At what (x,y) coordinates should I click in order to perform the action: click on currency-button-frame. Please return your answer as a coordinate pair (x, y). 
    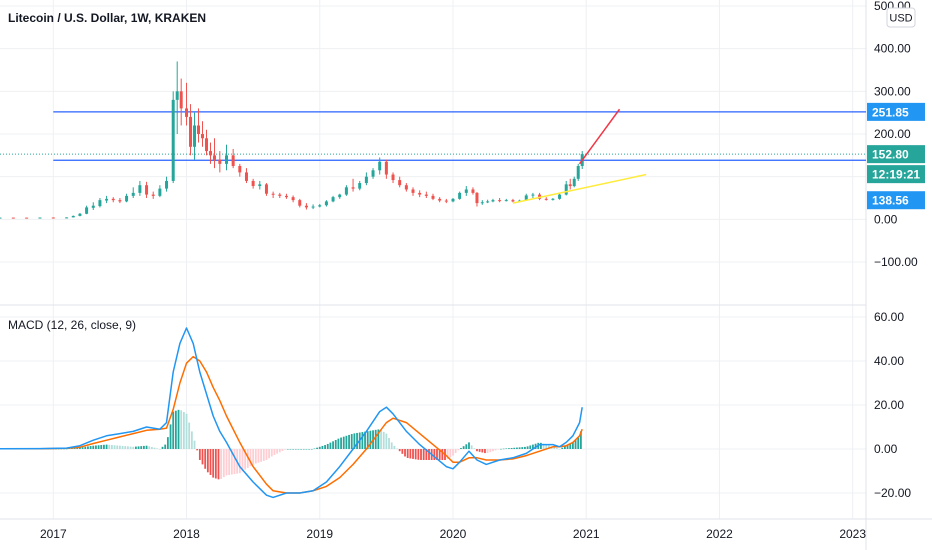
    Looking at the image, I should click on (901, 17).